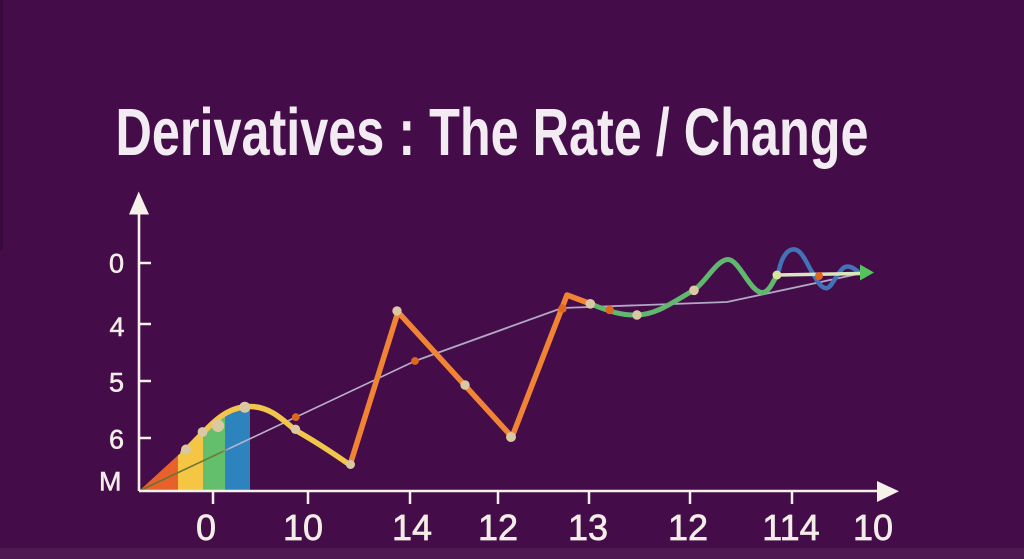  What do you see at coordinates (116, 327) in the screenshot?
I see `svg-text: 4` at bounding box center [116, 327].